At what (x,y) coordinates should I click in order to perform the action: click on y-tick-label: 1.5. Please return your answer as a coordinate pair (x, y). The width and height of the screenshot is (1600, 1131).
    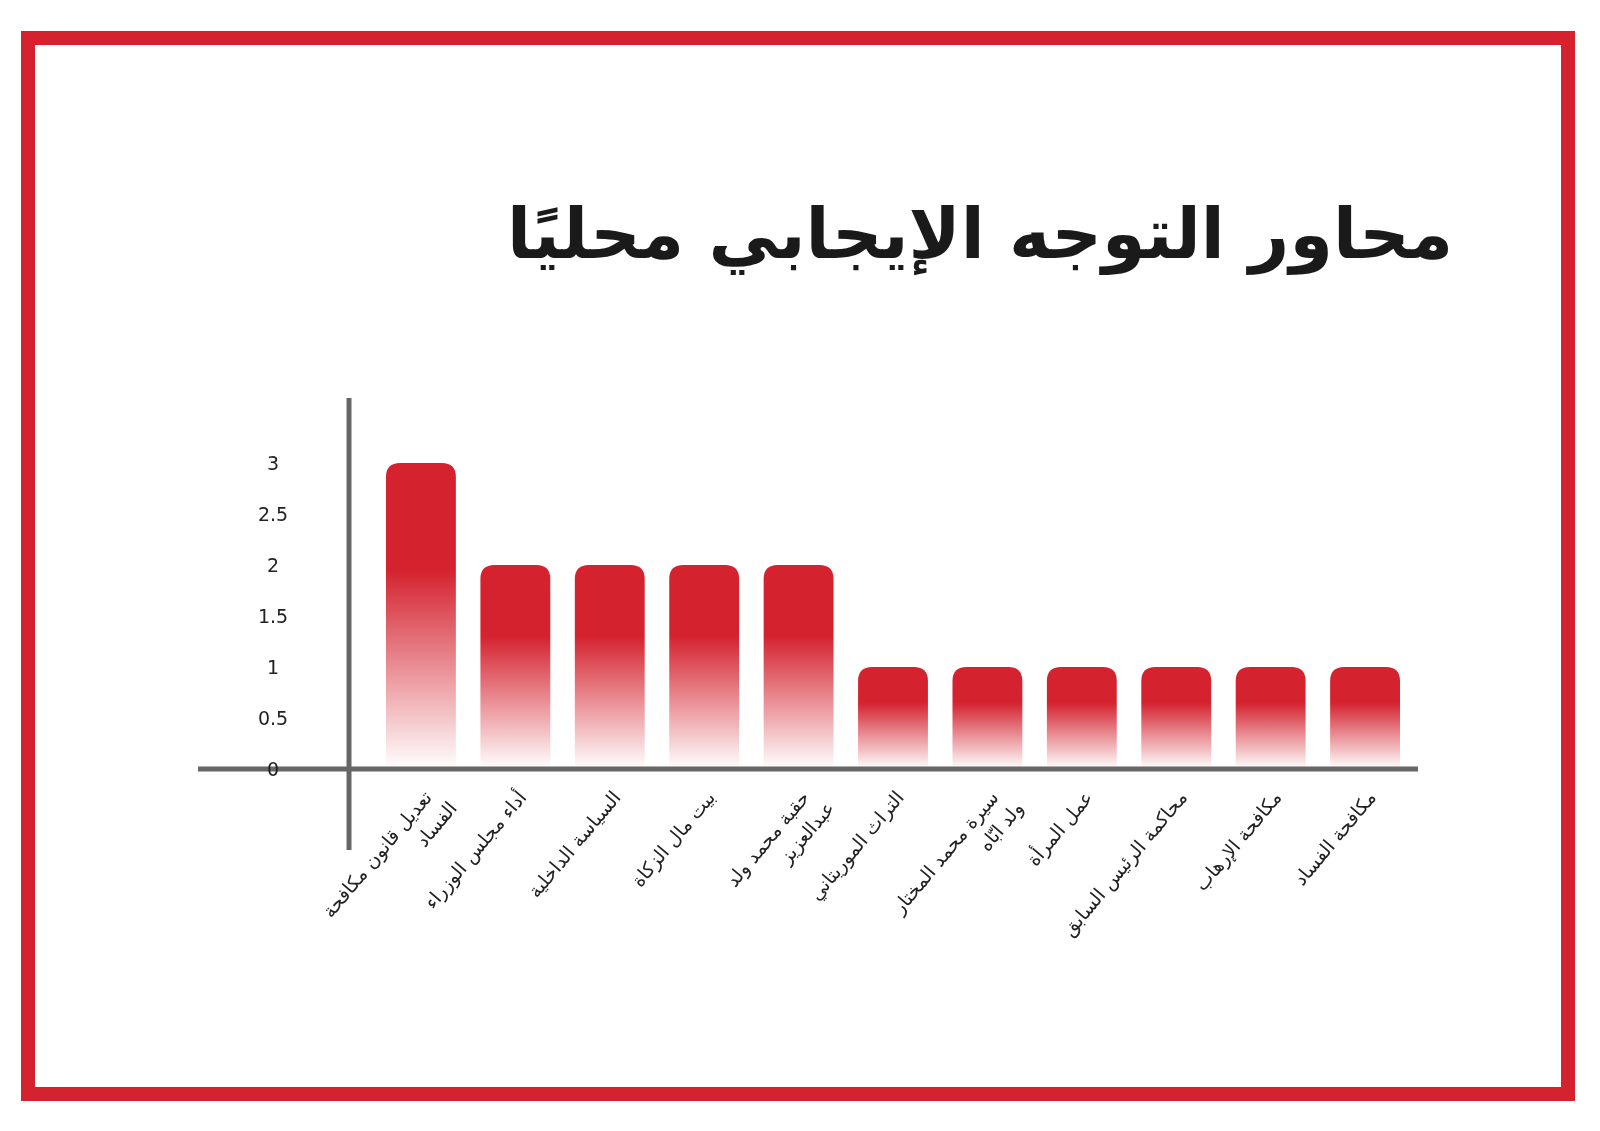
    Looking at the image, I should click on (273, 616).